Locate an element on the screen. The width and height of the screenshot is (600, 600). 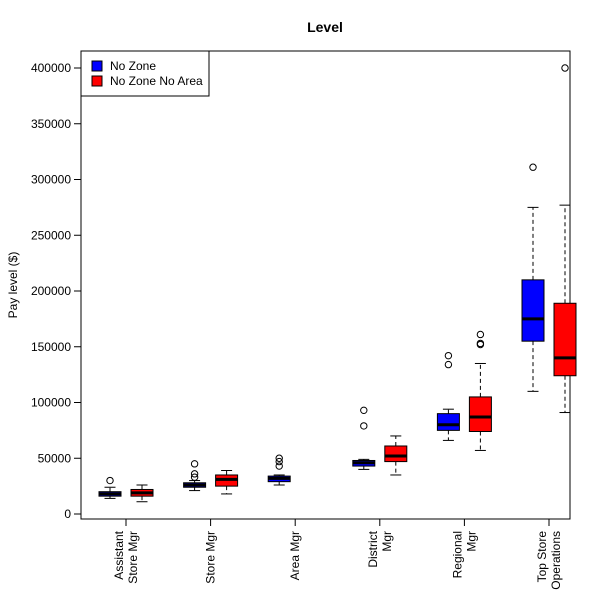
x-tick-label: Operations is located at coordinates (556, 560).